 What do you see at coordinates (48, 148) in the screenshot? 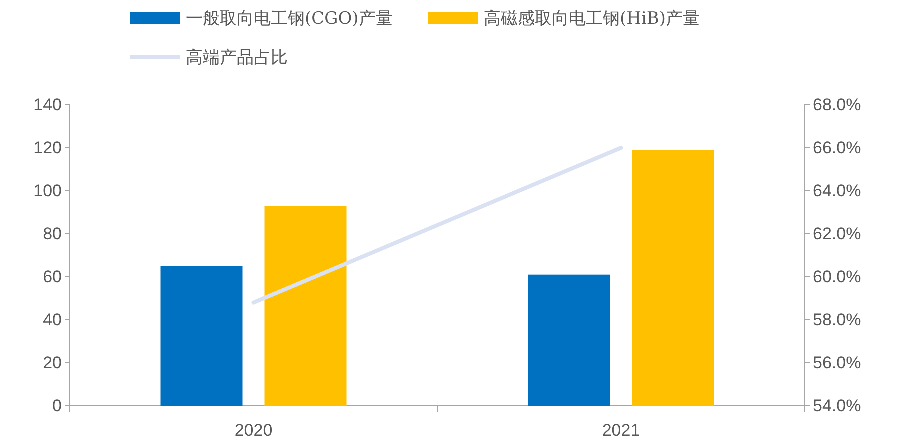
I see `y-tick-label: 120` at bounding box center [48, 148].